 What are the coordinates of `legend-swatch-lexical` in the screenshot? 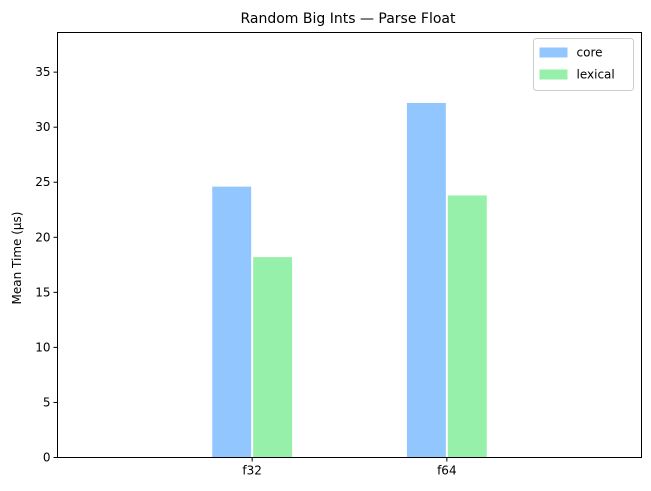 It's located at (553, 74).